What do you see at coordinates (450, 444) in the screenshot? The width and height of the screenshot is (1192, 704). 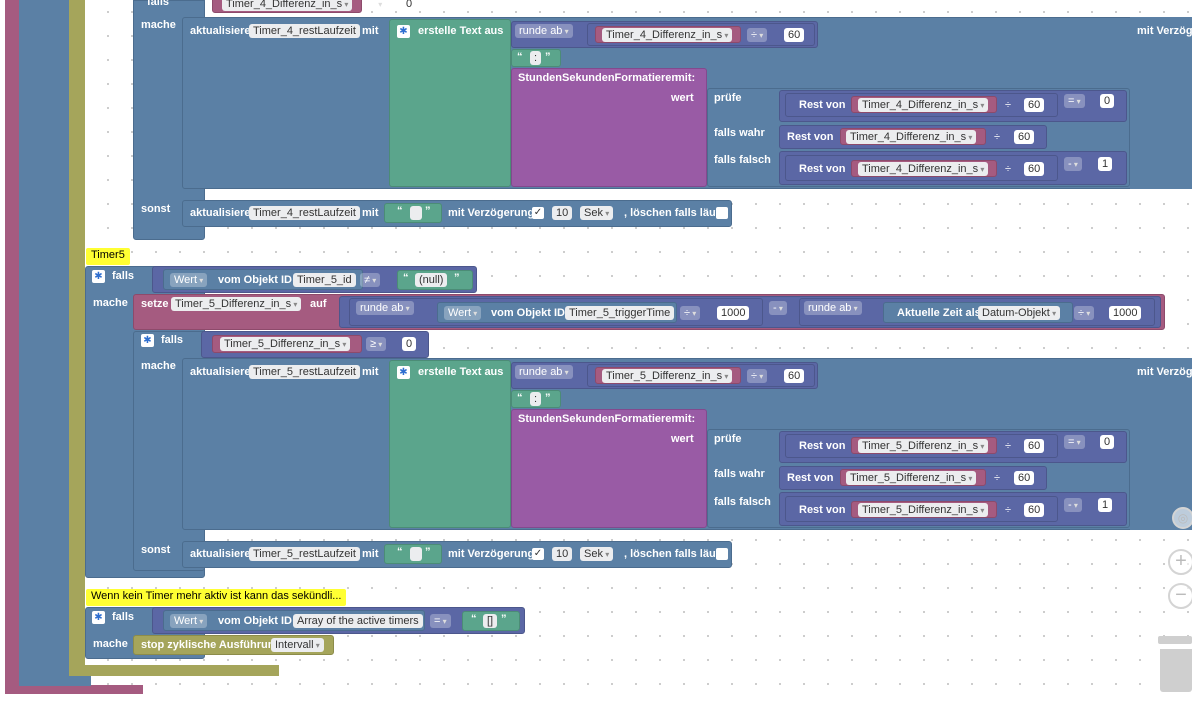 I see `timer5-text-join` at bounding box center [450, 444].